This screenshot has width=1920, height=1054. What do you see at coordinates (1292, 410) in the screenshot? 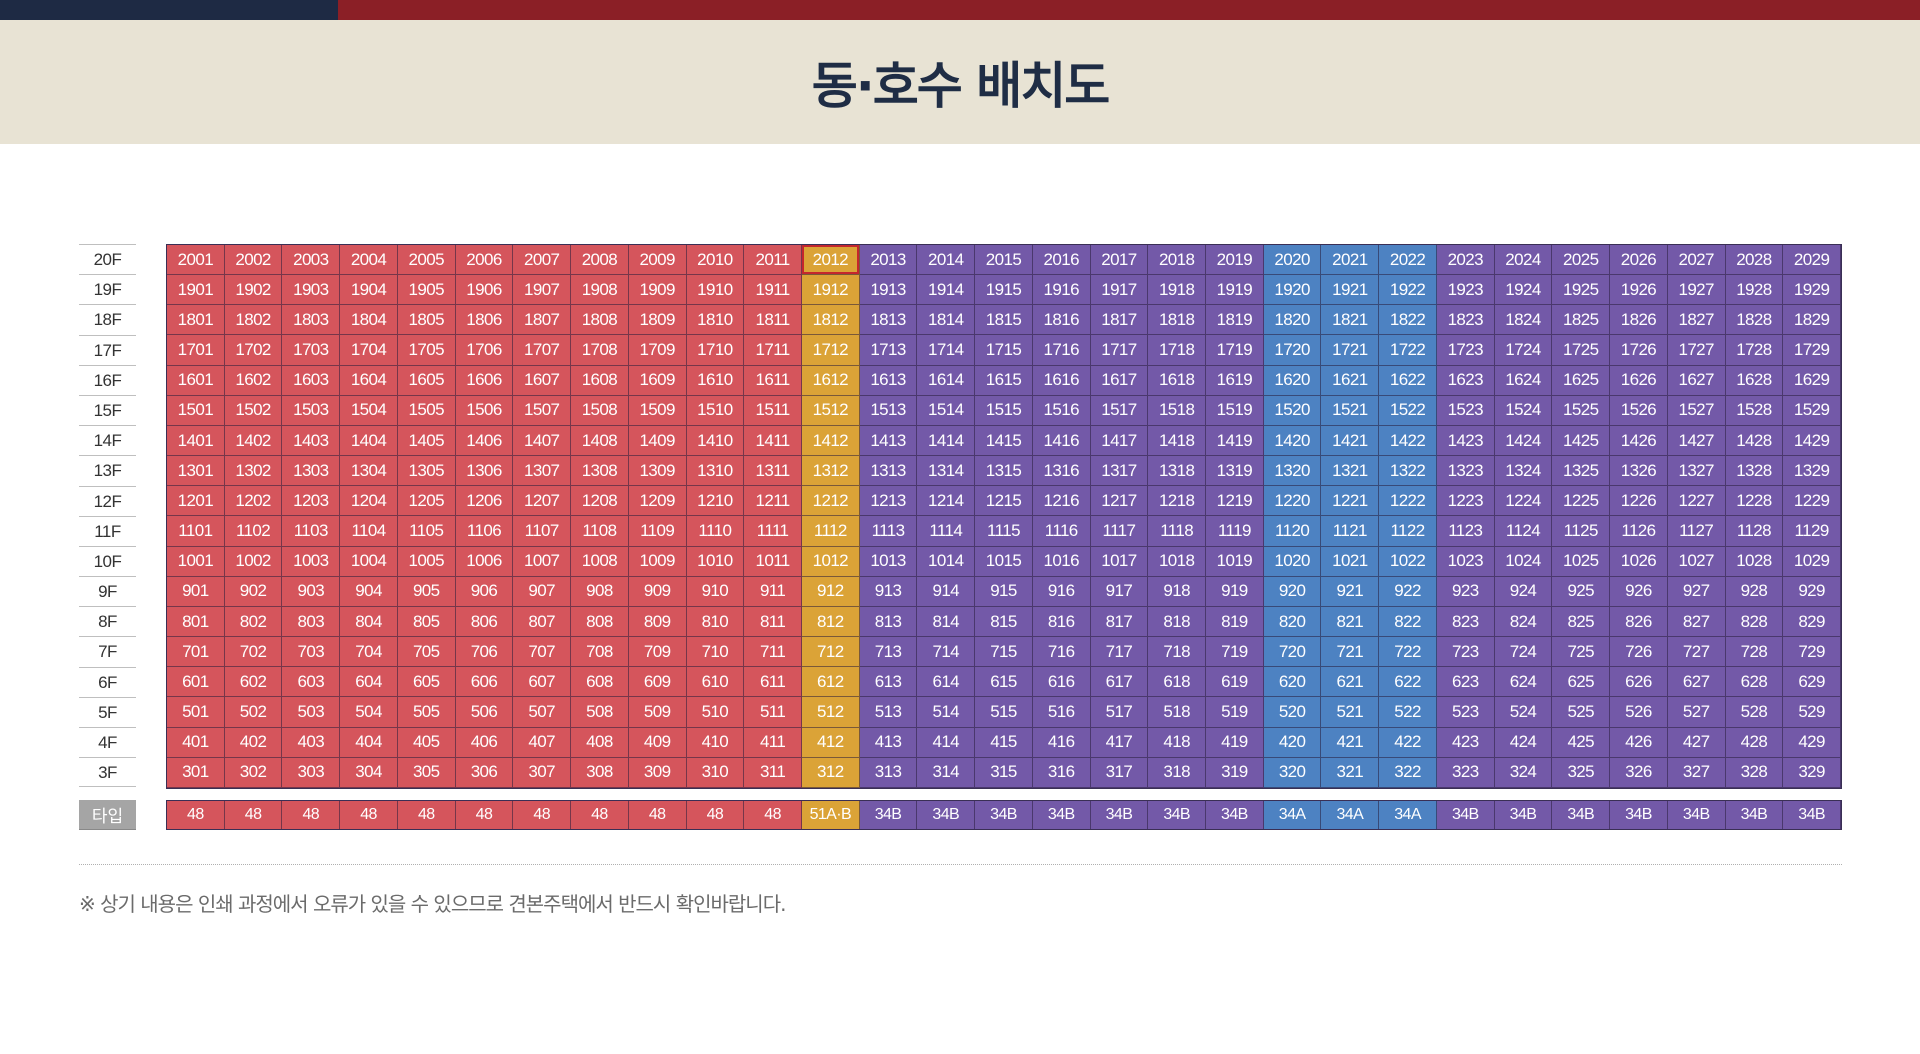
I see `unit-cell: 1520` at bounding box center [1292, 410].